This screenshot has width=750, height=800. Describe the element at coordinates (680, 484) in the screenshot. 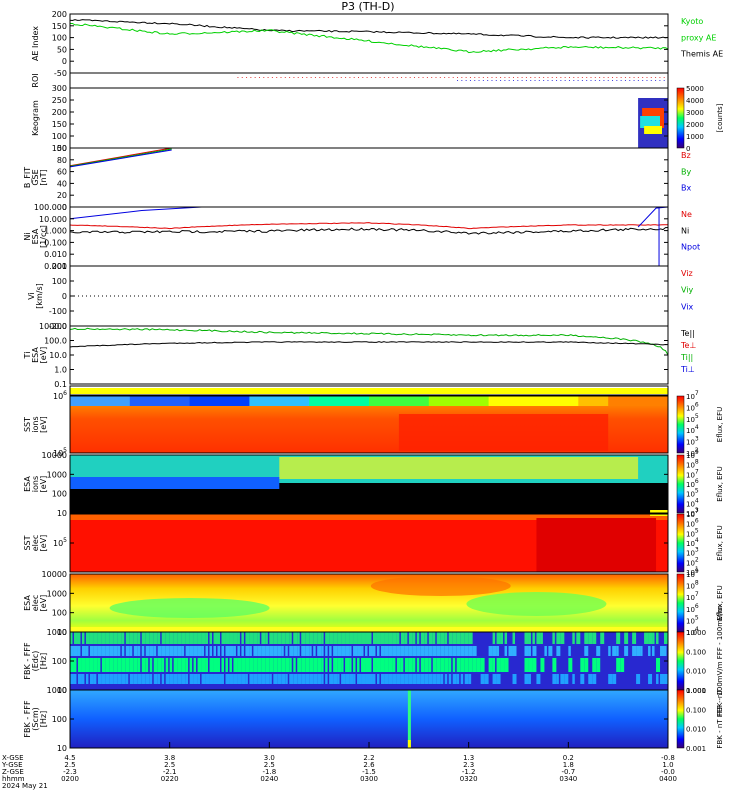

I see `colorbar-esa_i` at that location.